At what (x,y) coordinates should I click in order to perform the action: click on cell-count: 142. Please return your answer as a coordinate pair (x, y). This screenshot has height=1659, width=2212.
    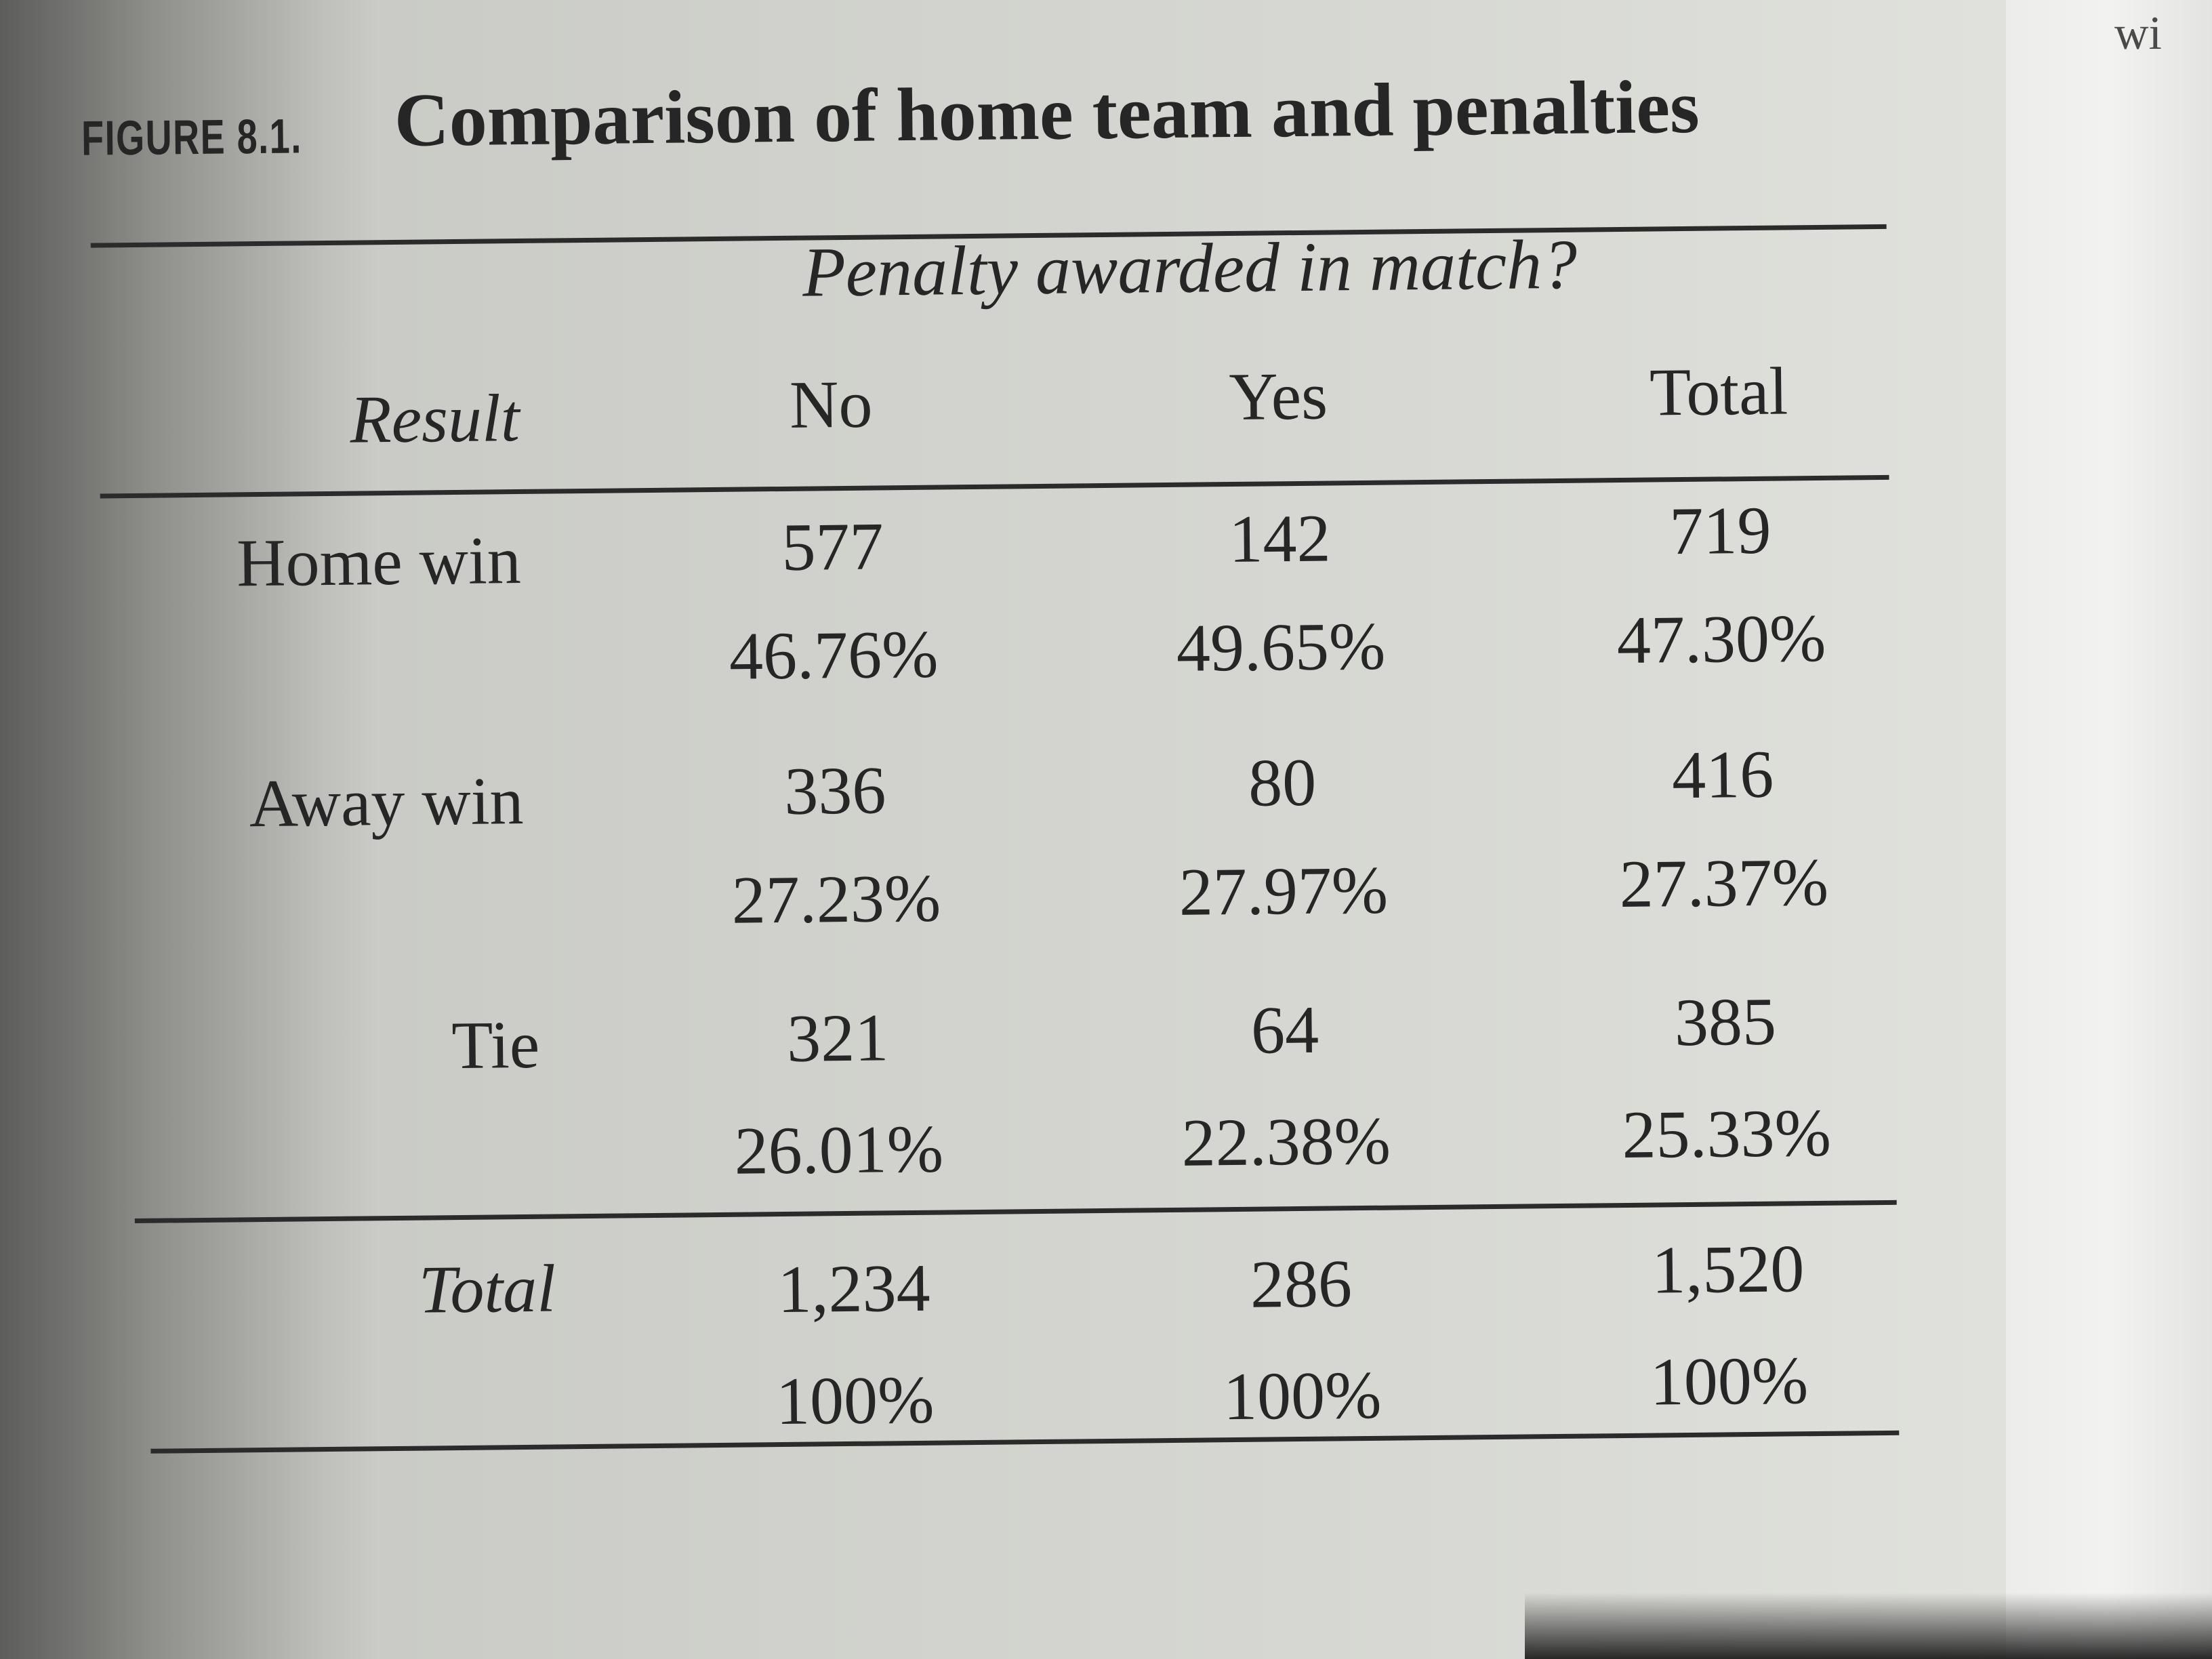
    Looking at the image, I should click on (1280, 538).